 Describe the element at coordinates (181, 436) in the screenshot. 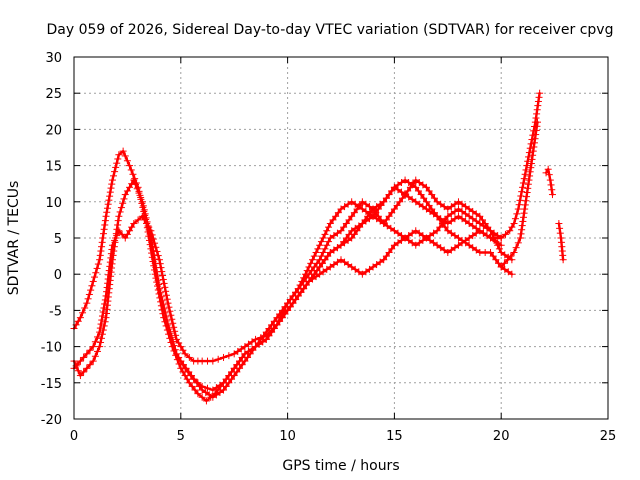

I see `x-tick-label: 5` at that location.